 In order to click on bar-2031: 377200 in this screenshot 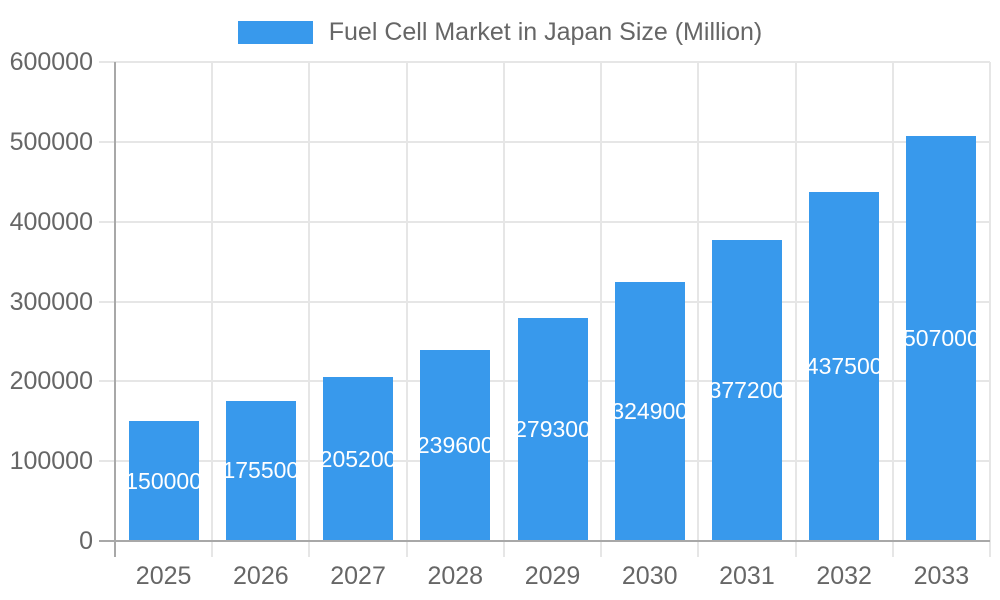, I will do `click(746, 390)`.